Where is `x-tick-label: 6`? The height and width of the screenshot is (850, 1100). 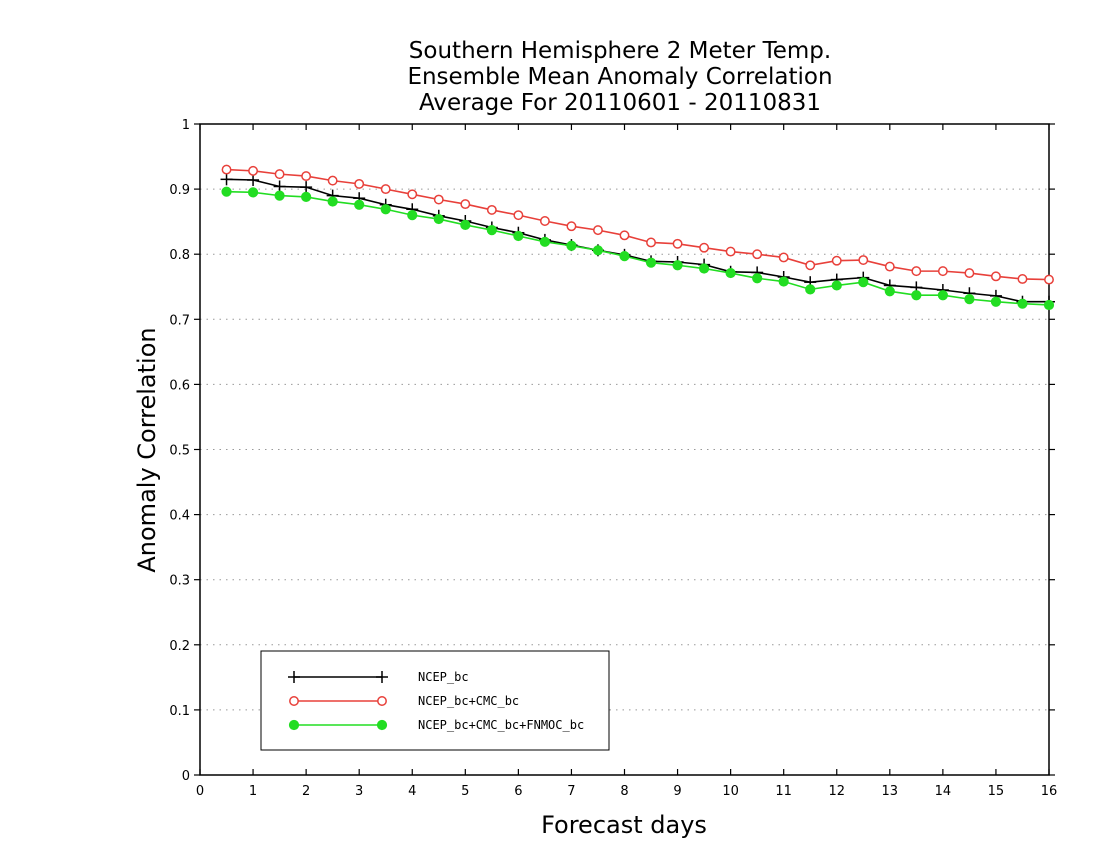 x-tick-label: 6 is located at coordinates (518, 791).